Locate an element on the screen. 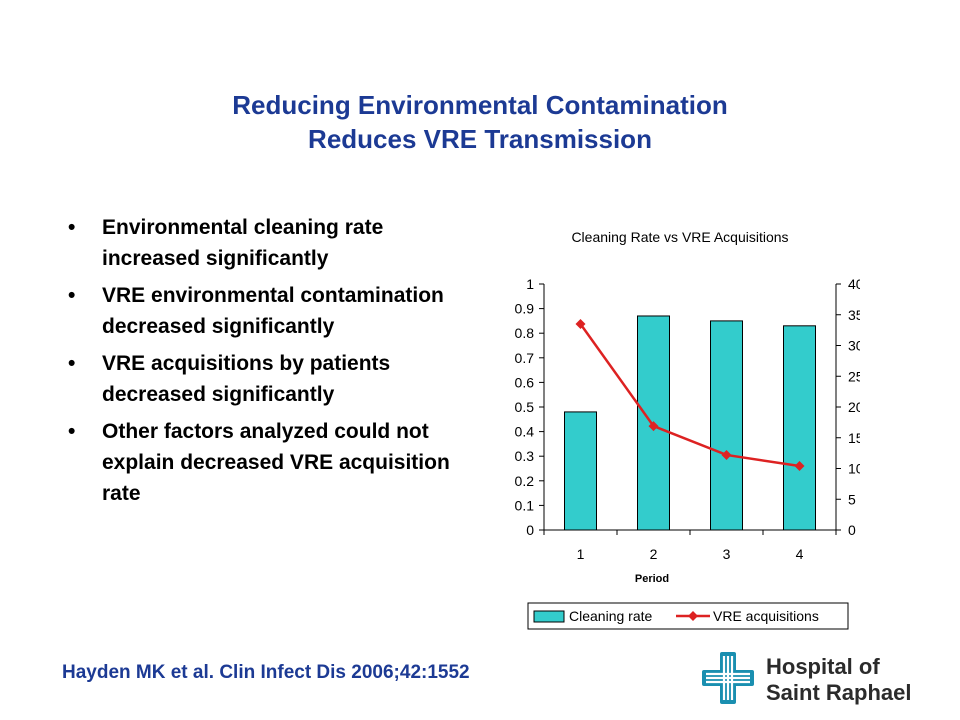 This screenshot has height=720, width=960. y-right-tick-label: 10 is located at coordinates (854, 469).